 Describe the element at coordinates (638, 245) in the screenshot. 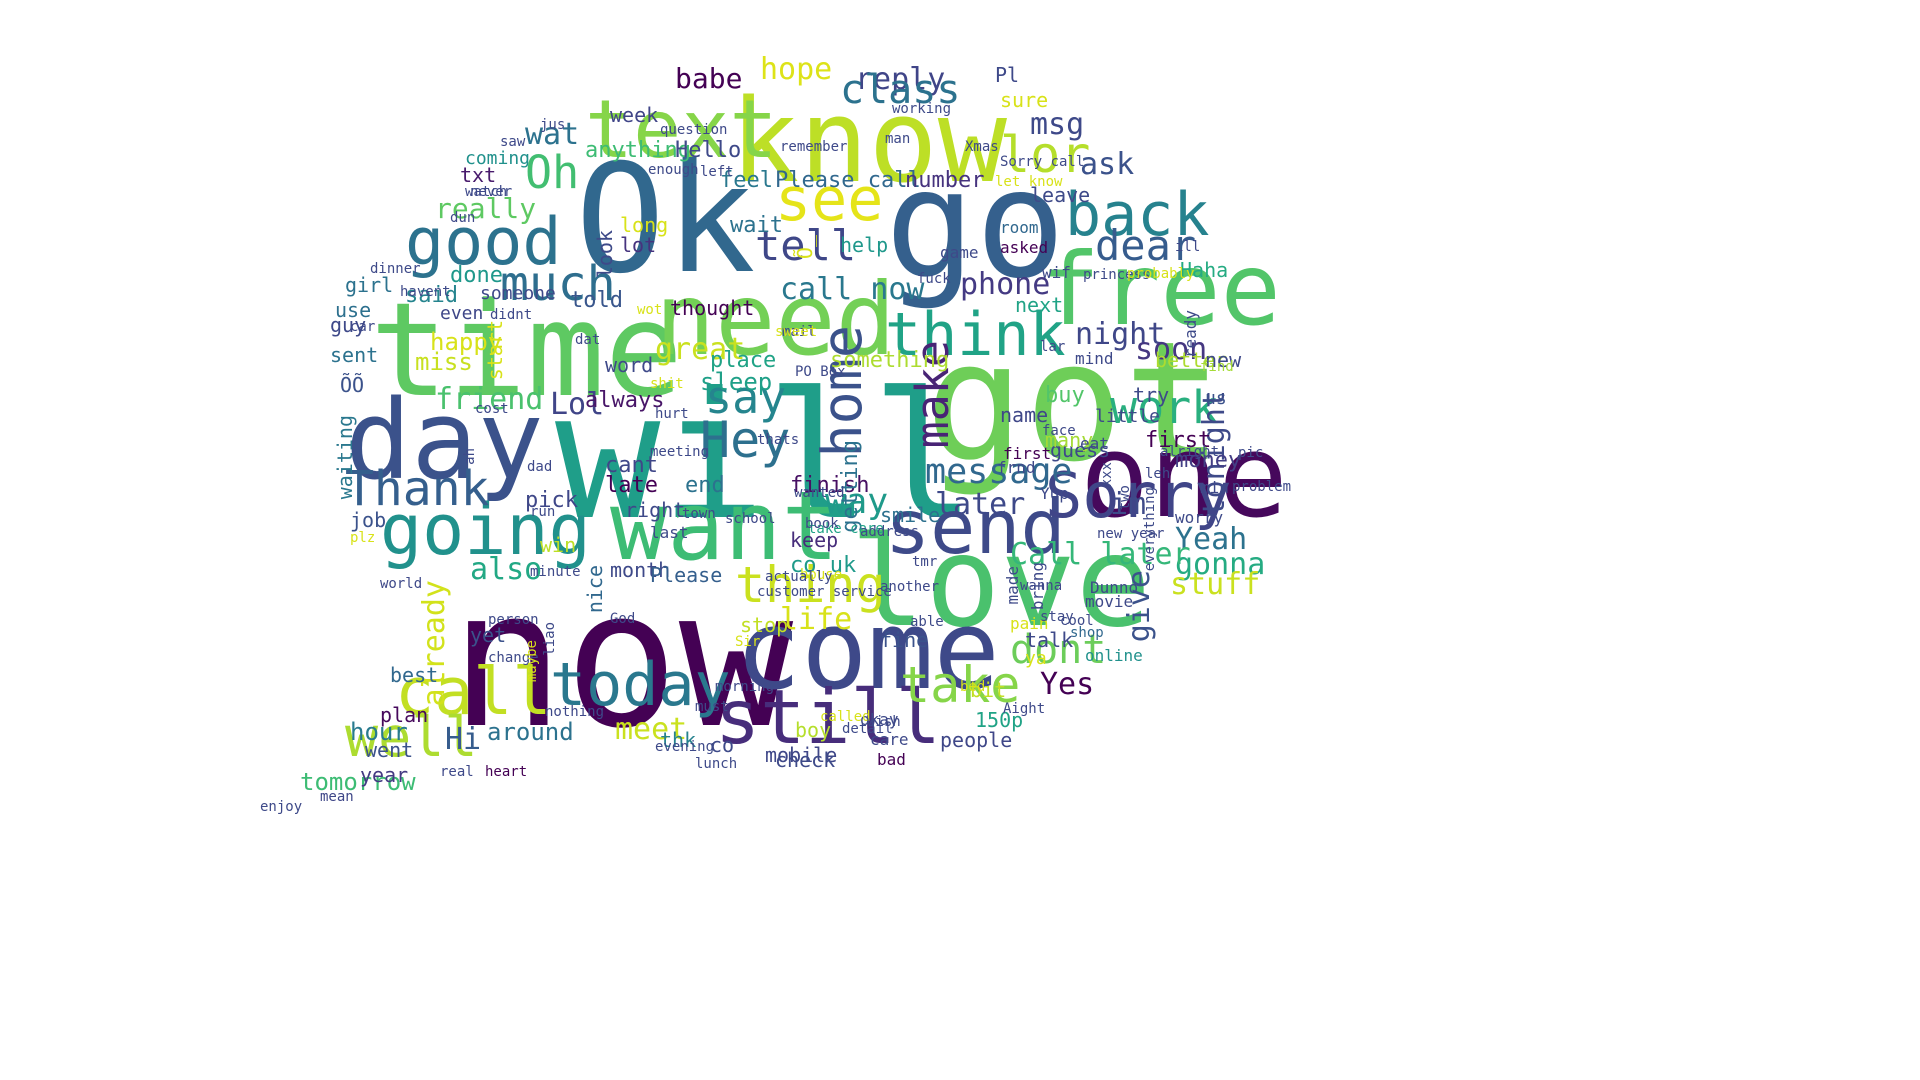

I see `word-lot: lot` at that location.